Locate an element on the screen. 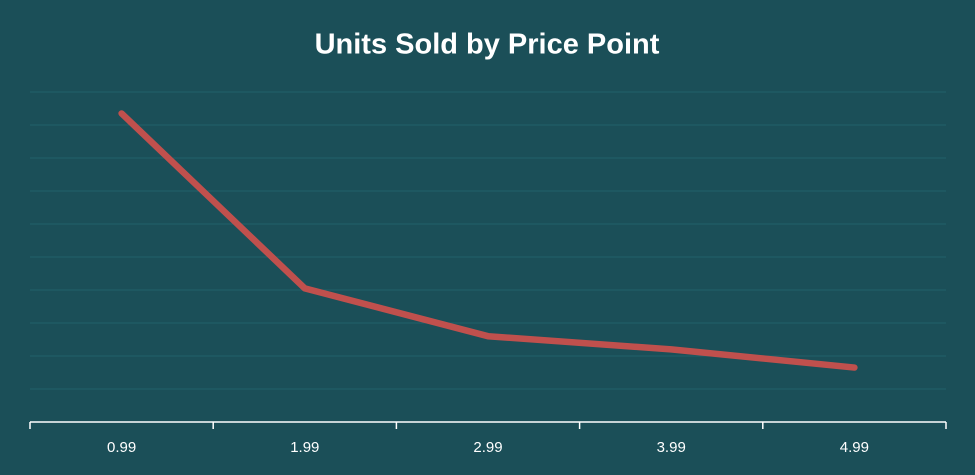 The height and width of the screenshot is (475, 975). x-tick-label: 4.99 is located at coordinates (854, 447).